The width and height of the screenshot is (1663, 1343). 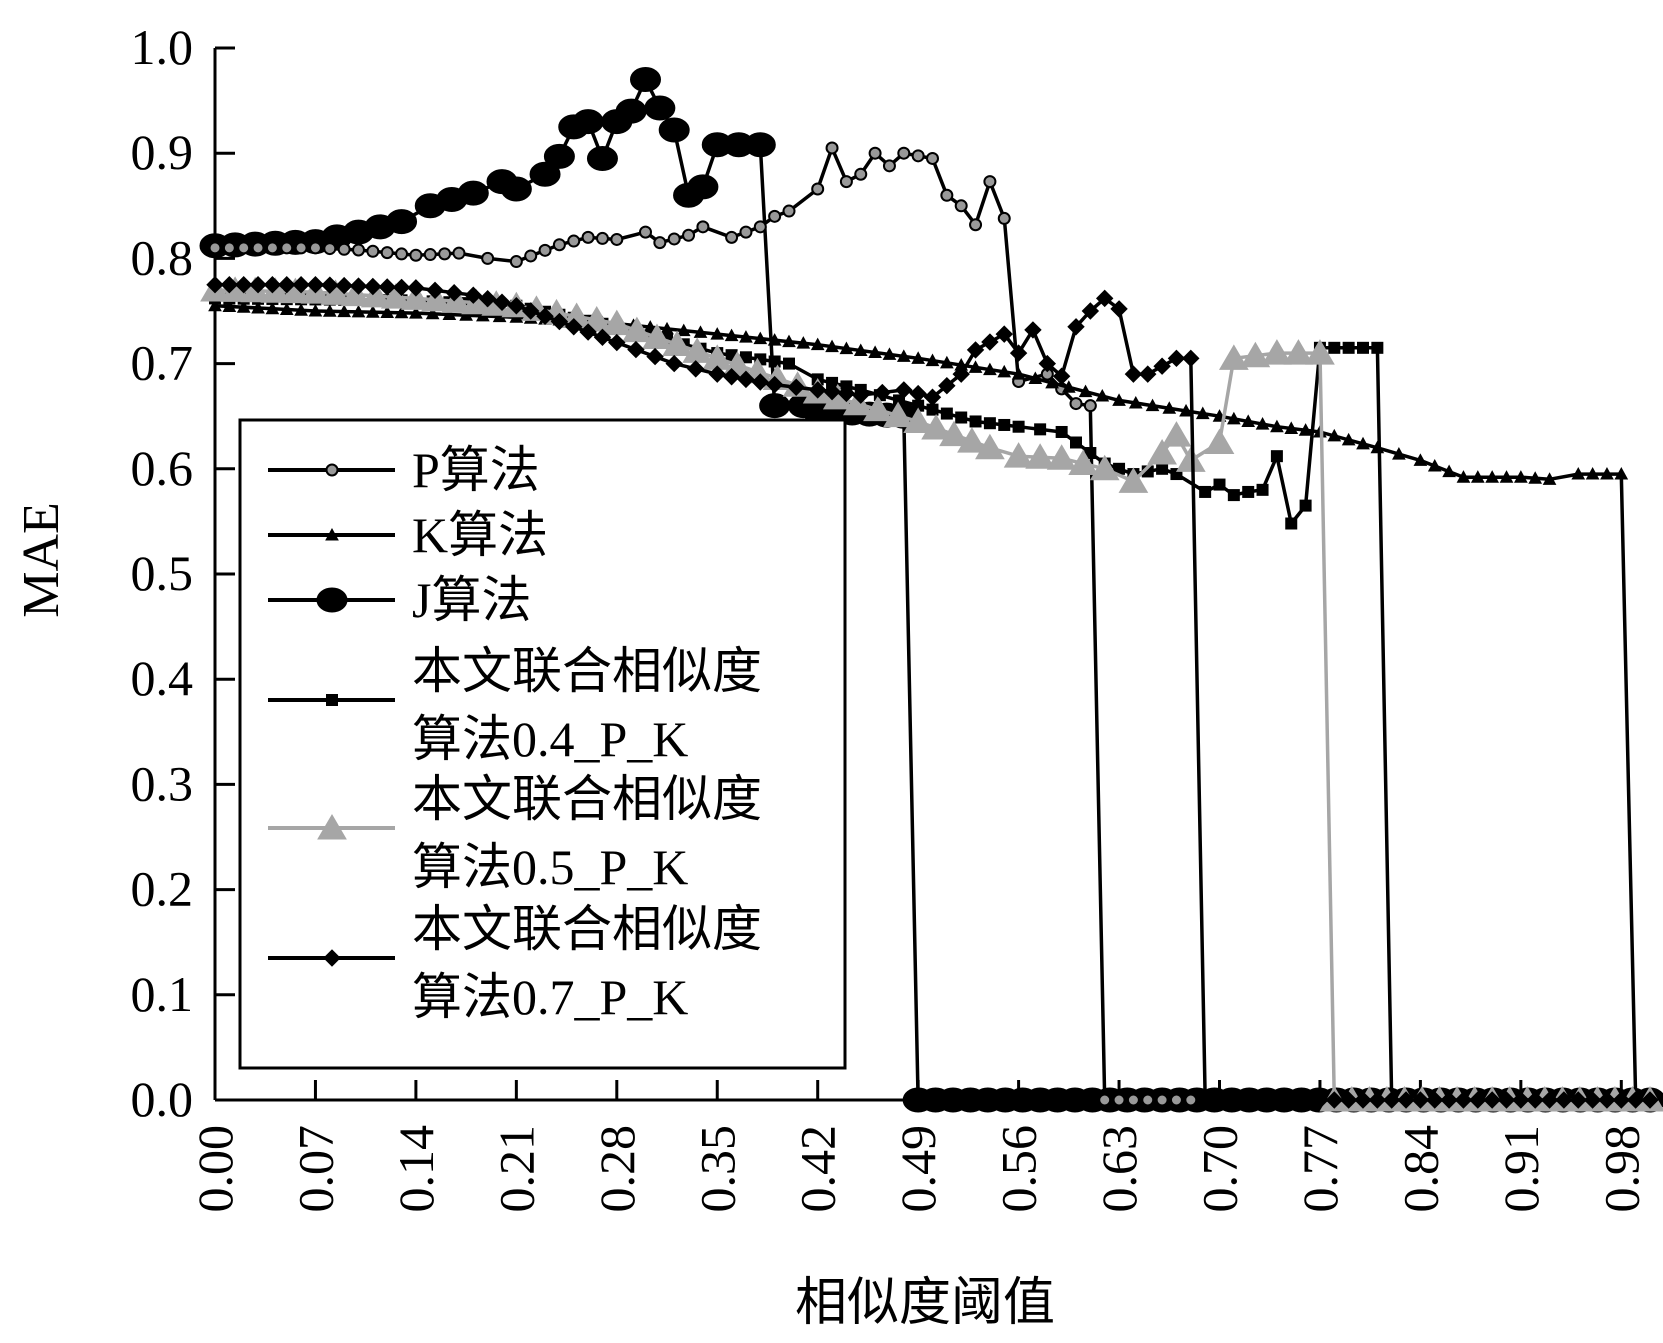 I want to click on x-tick-label: 0.98, so click(x=1621, y=1169).